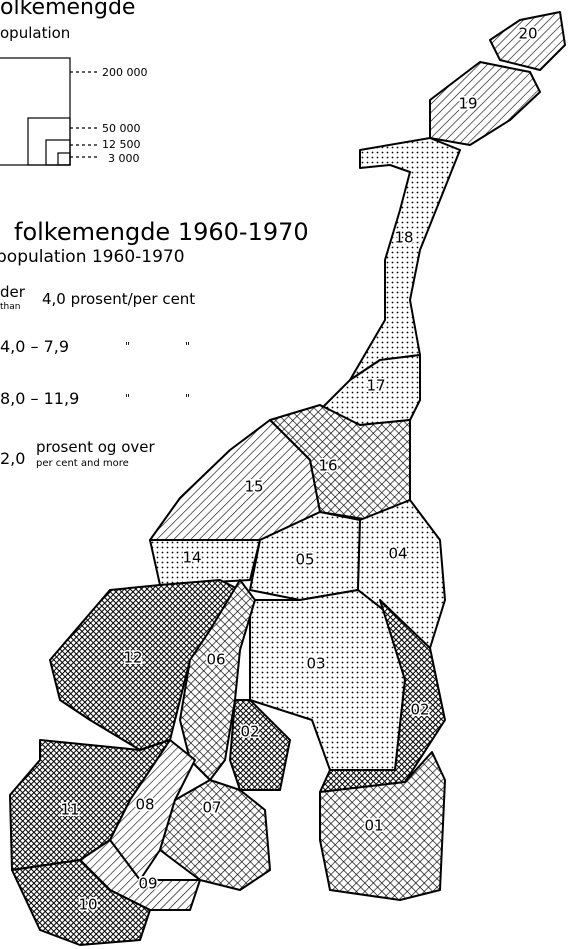 The image size is (574, 949). What do you see at coordinates (121, 128) in the screenshot?
I see `size-label: 50 000` at bounding box center [121, 128].